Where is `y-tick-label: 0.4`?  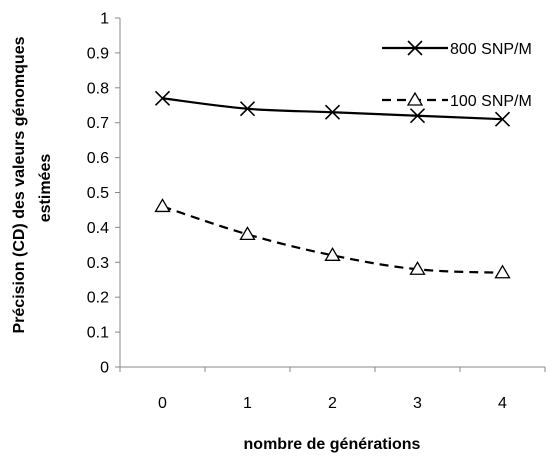 y-tick-label: 0.4 is located at coordinates (98, 228).